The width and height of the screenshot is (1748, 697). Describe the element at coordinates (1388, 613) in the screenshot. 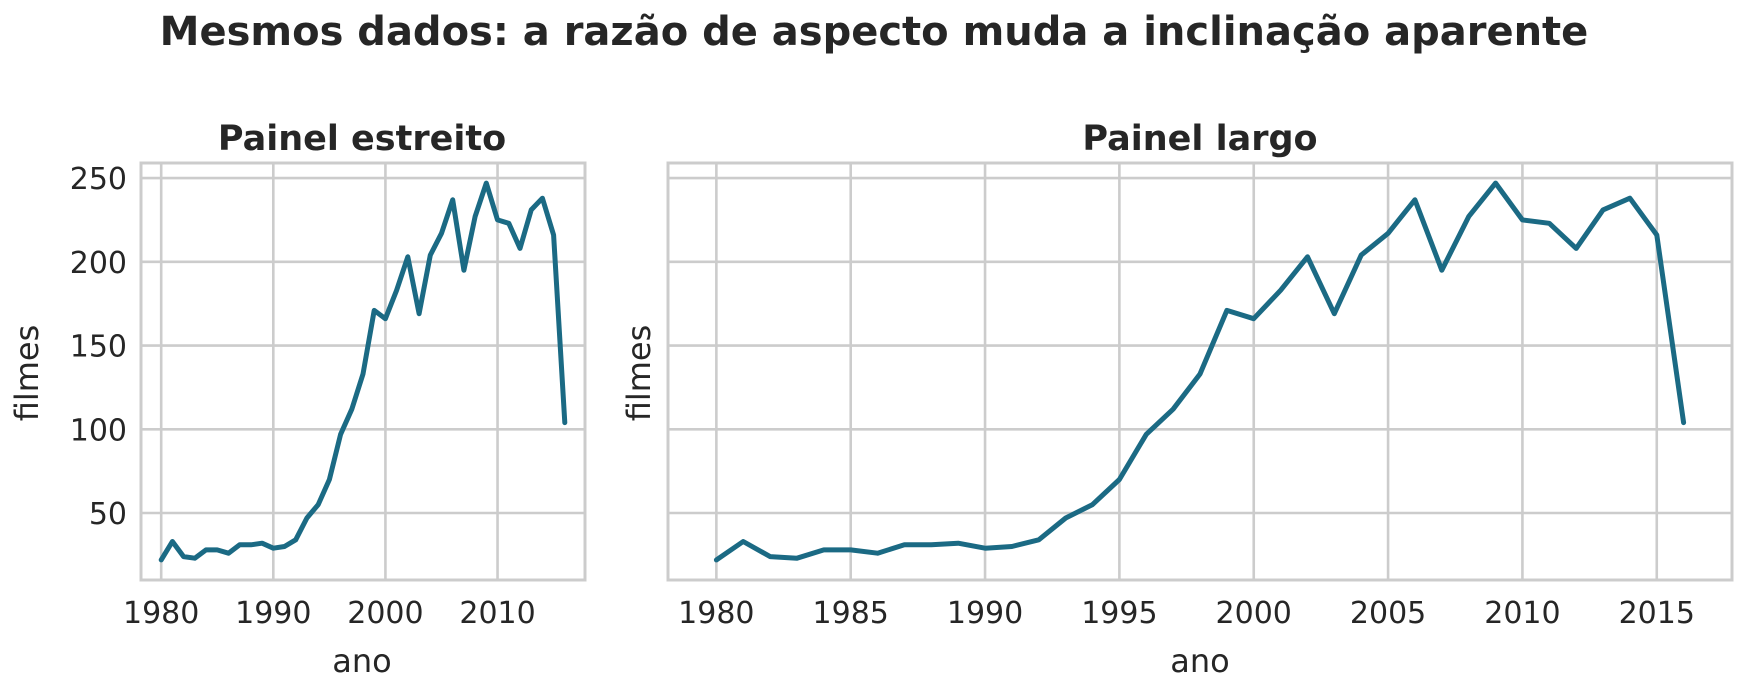

I see `panel-wide-xtick-2005: 2005` at that location.